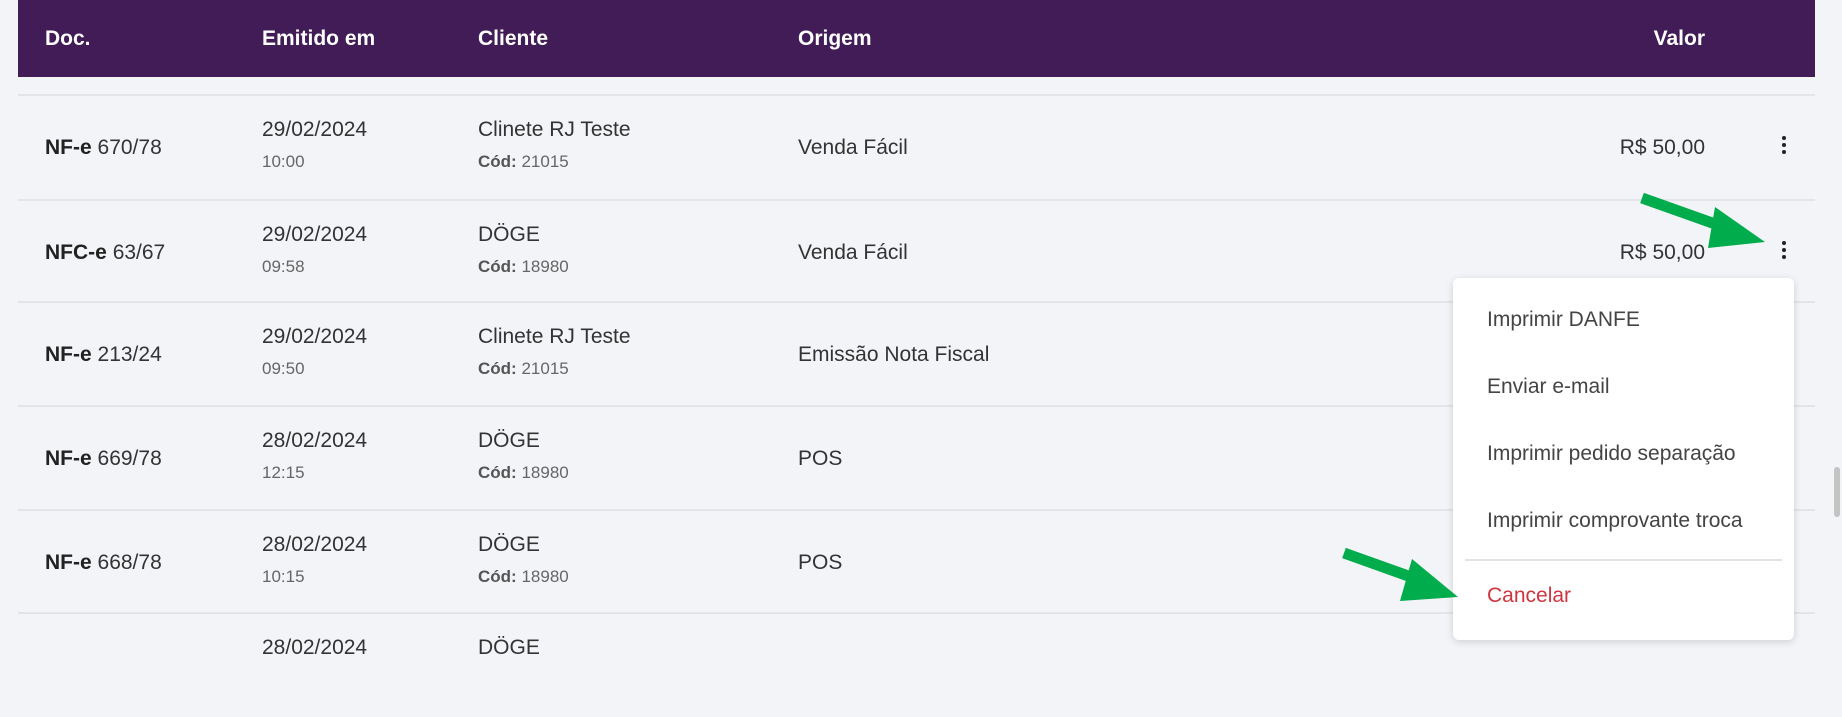 This screenshot has width=1842, height=717. I want to click on column-header-emitido: Emitido em, so click(319, 38).